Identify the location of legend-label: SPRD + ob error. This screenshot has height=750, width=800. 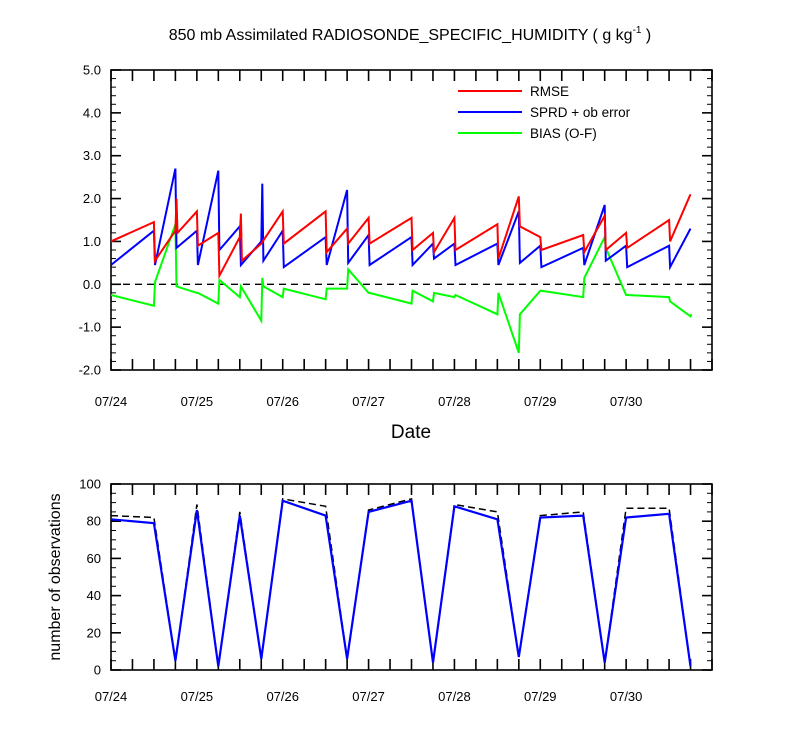
(580, 112).